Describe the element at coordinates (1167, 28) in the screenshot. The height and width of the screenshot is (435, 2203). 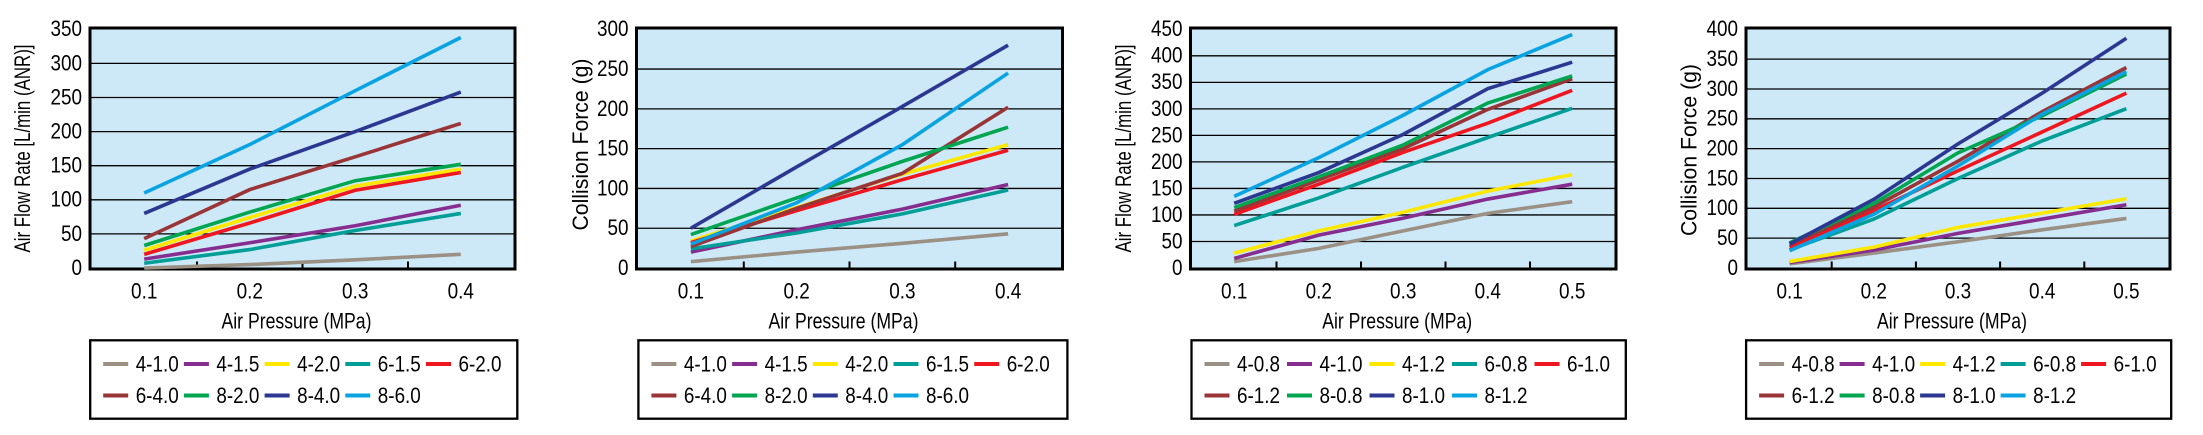
I see `svg-text: 450` at that location.